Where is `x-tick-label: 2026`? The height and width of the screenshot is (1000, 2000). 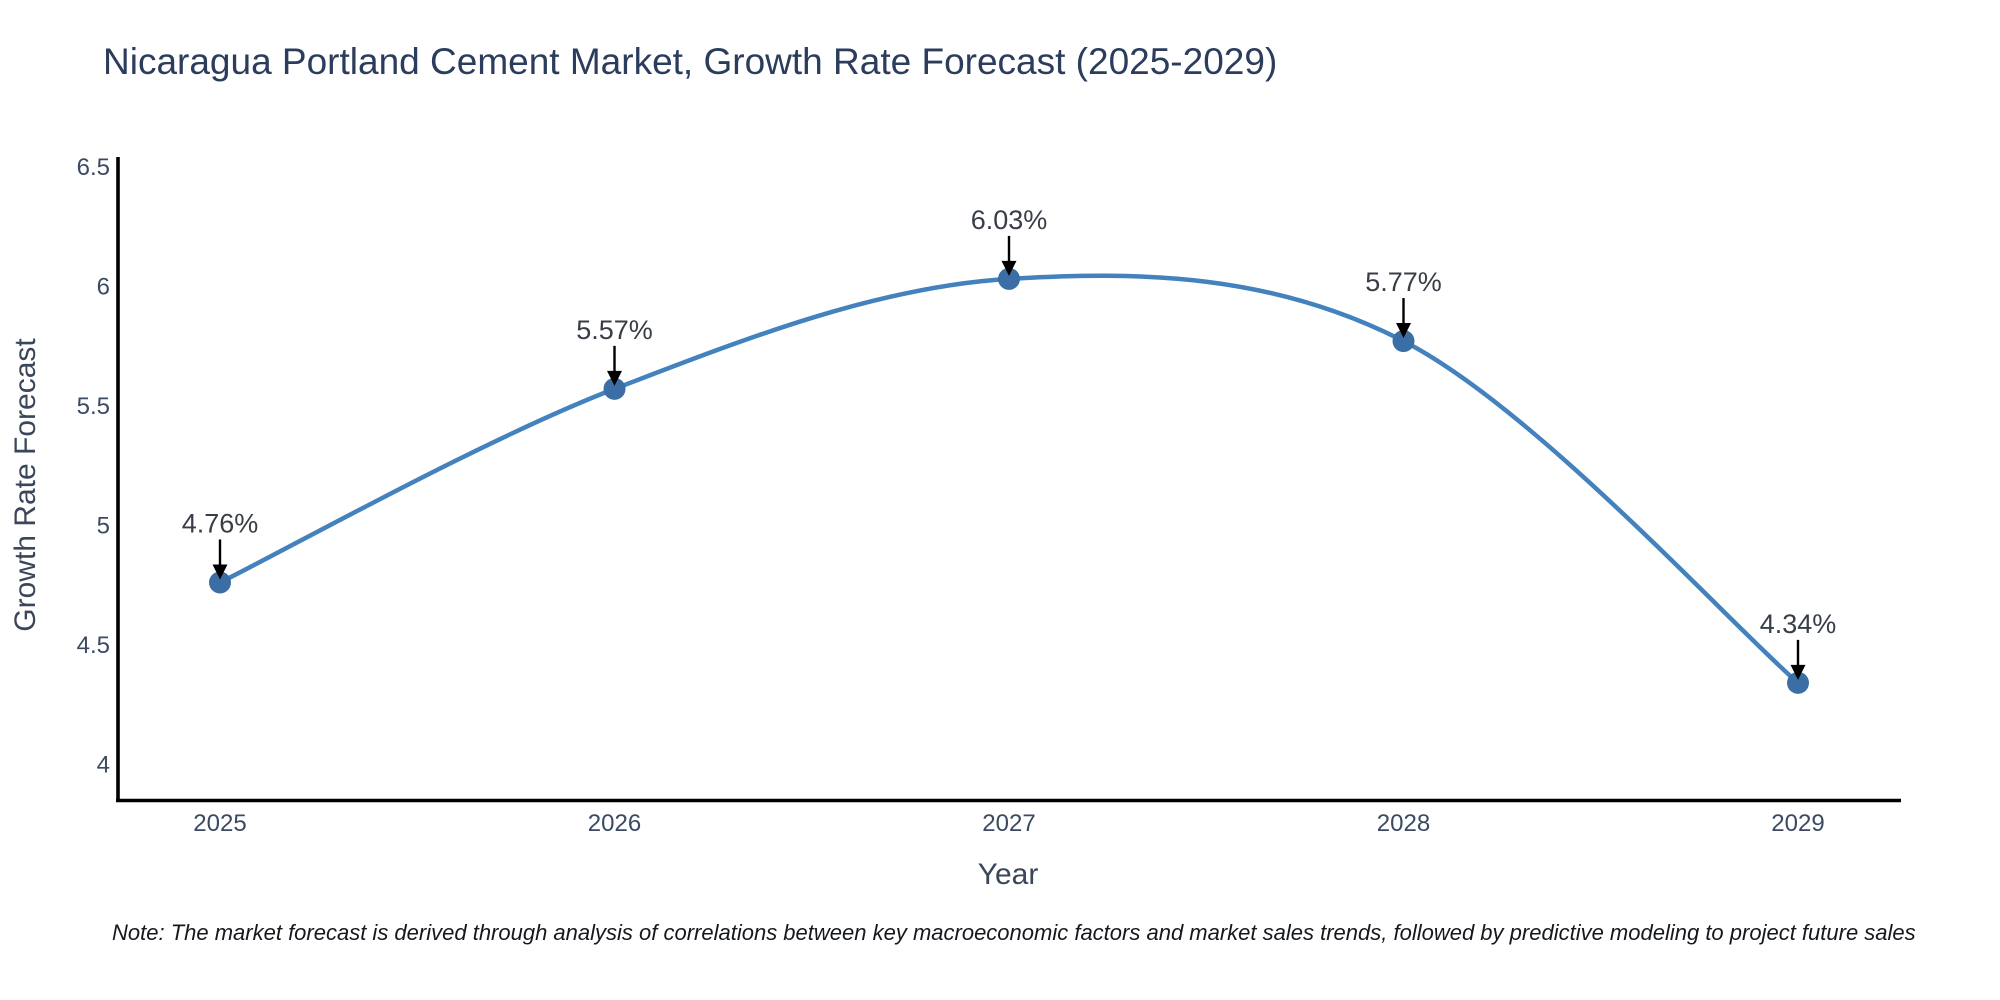 x-tick-label: 2026 is located at coordinates (614, 823).